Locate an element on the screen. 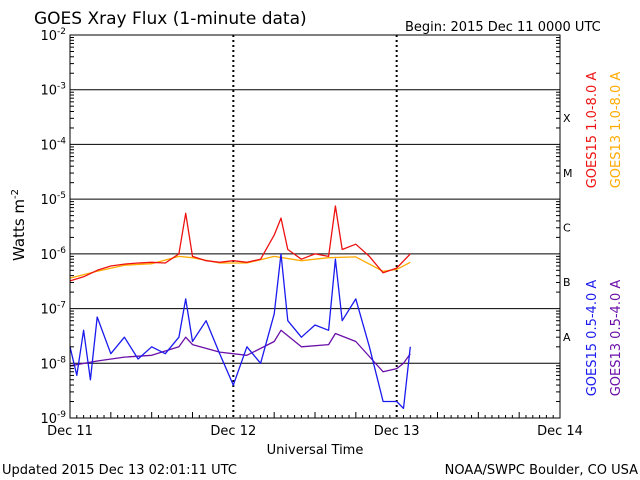  begin-label: Begin: 2015 Dec 11 0000 UTC is located at coordinates (503, 27).